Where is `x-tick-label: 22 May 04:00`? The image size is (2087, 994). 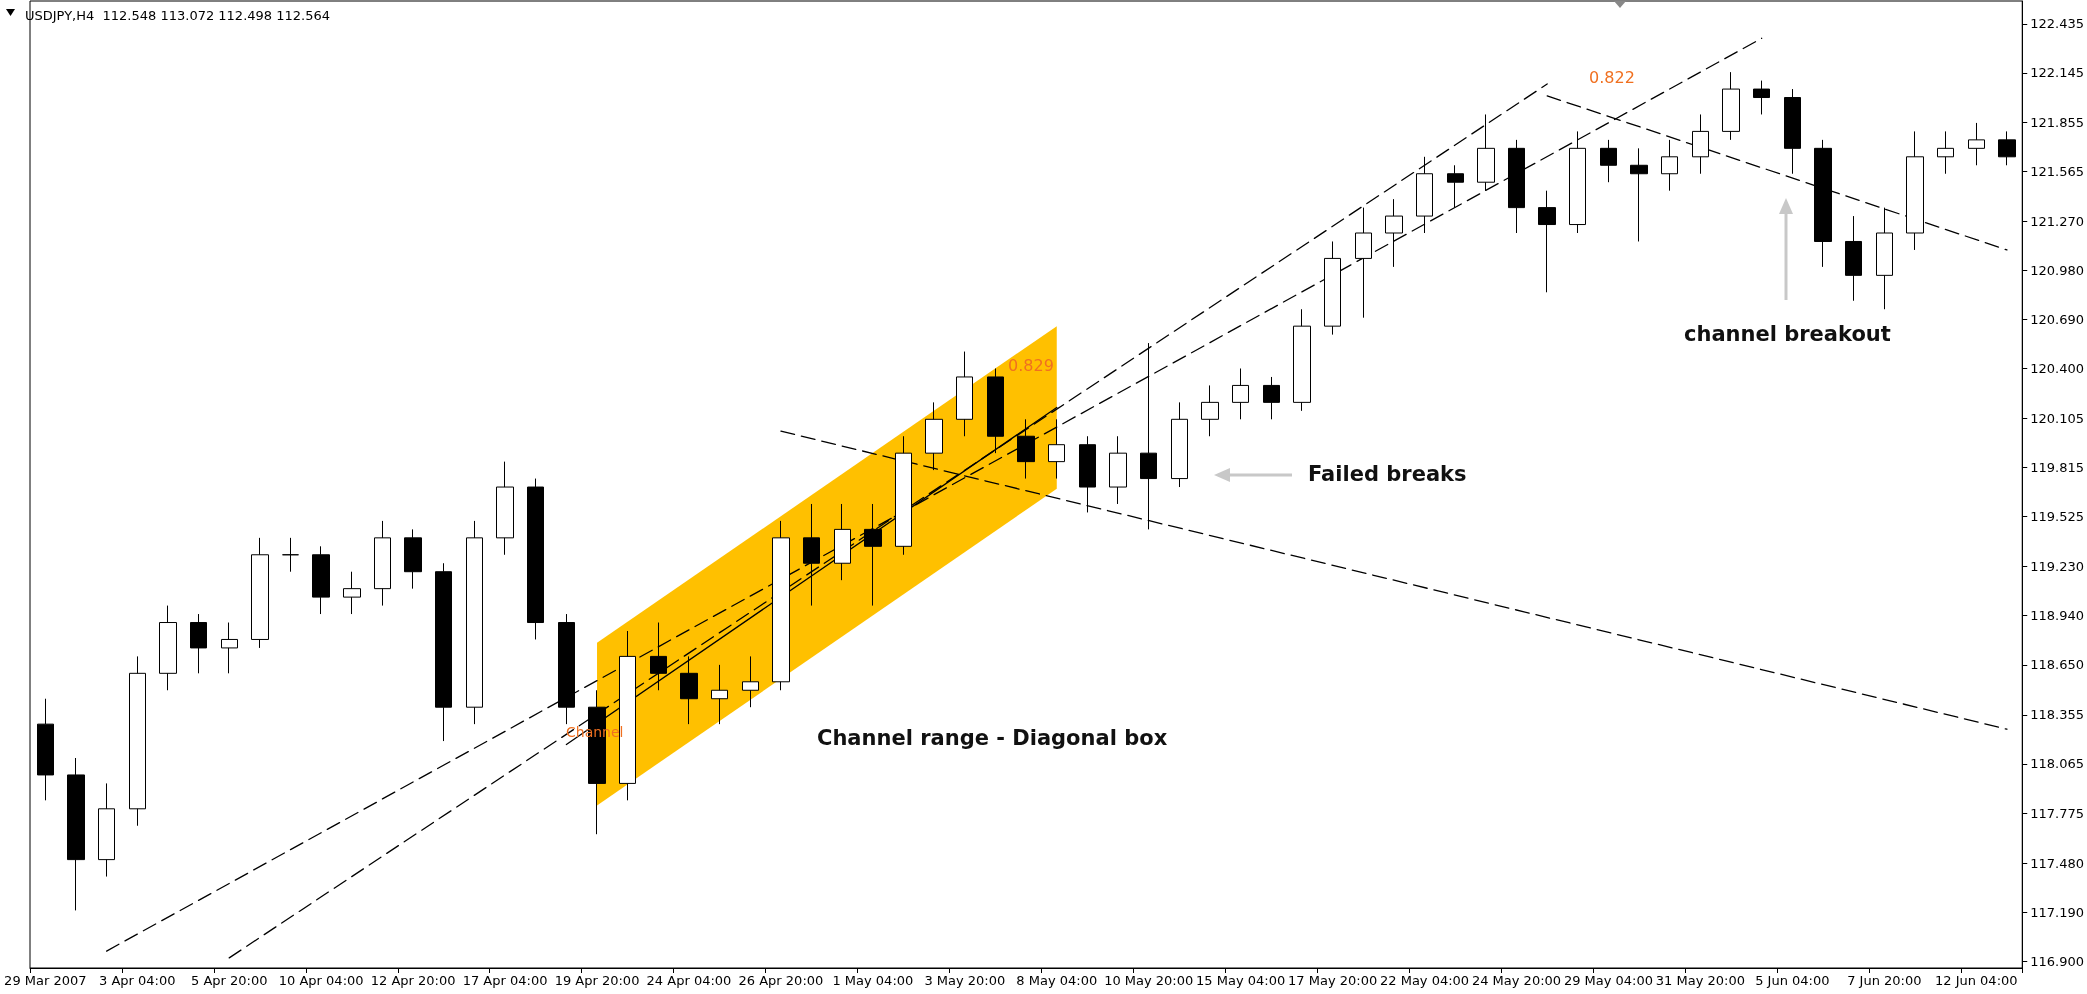
x-tick-label: 22 May 04:00 is located at coordinates (1424, 980).